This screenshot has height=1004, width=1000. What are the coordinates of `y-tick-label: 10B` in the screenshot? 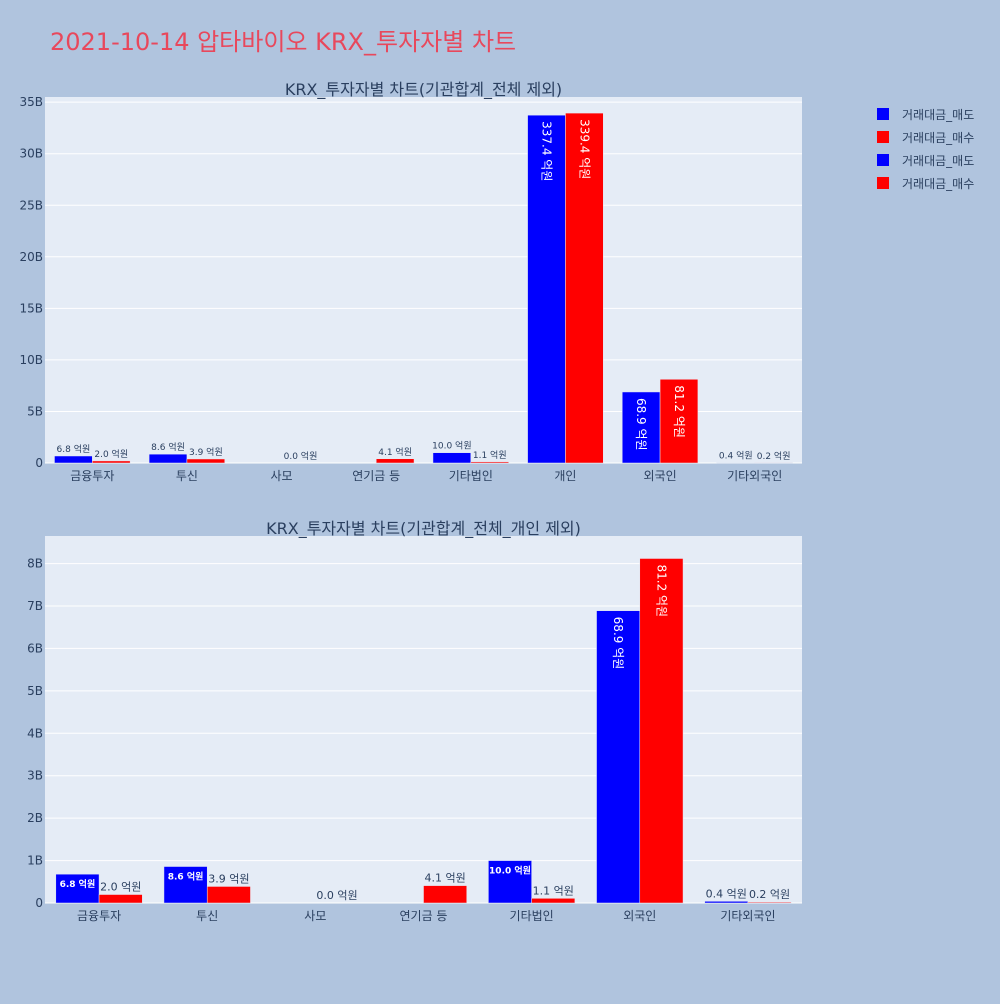 It's located at (31, 360).